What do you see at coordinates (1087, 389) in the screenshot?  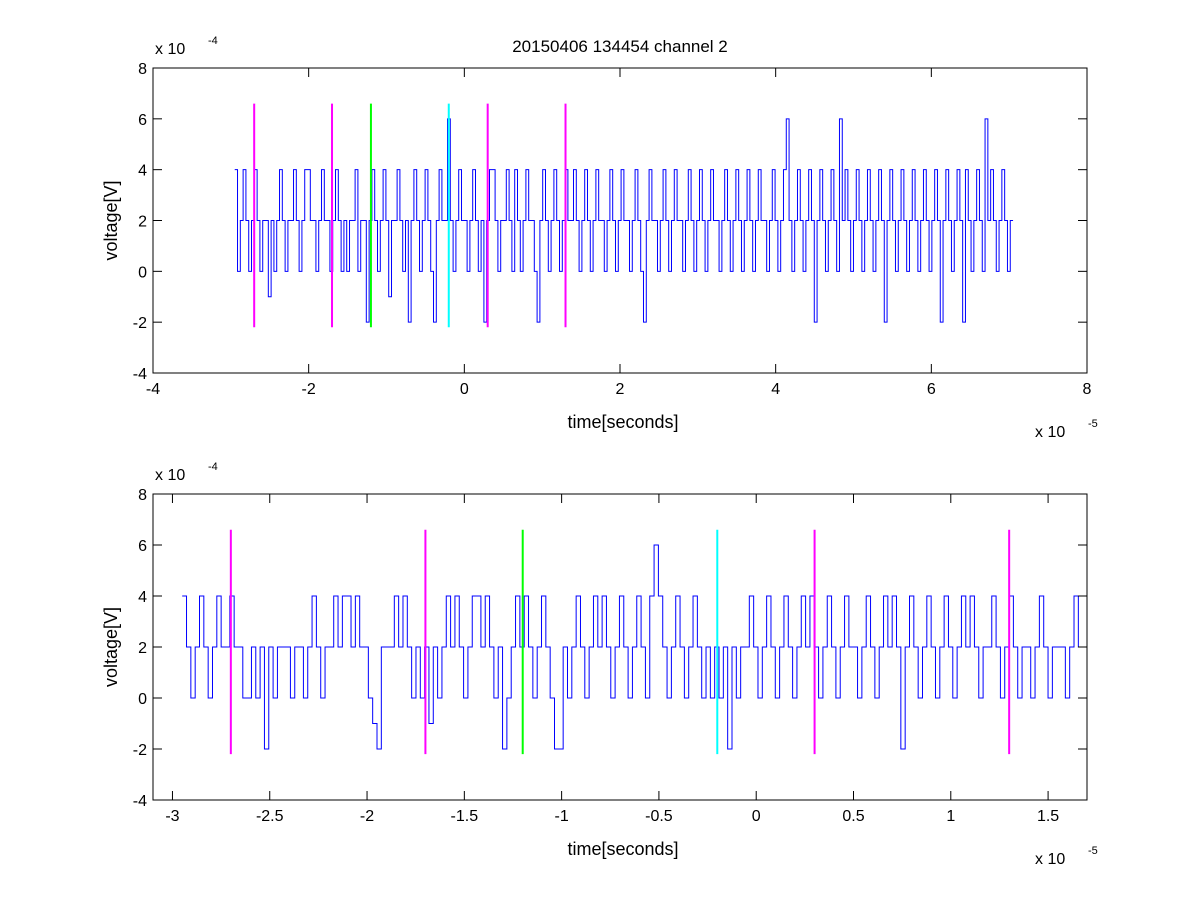 I see `x-tick-label: 8` at bounding box center [1087, 389].